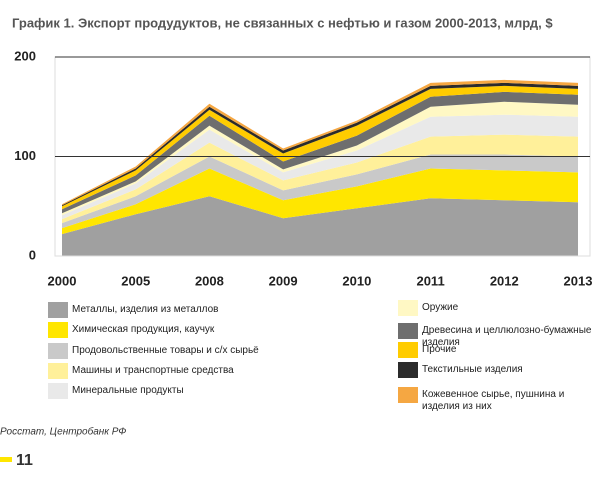 This screenshot has width=604, height=483. What do you see at coordinates (25, 155) in the screenshot?
I see `y-tick-label: 100` at bounding box center [25, 155].